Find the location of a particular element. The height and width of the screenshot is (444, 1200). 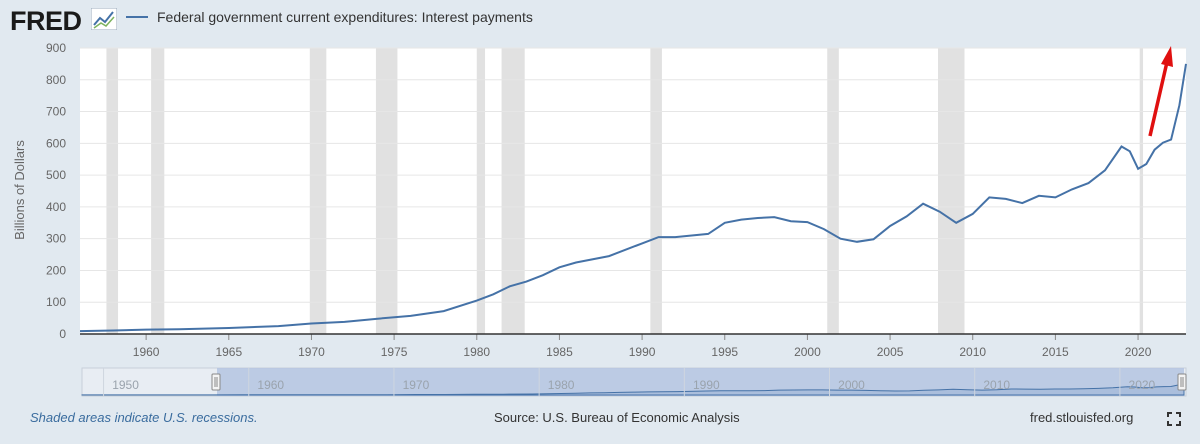

range-navigator: 1950 1960 1970 1980 1990 2000 2010 2020 is located at coordinates (634, 382).